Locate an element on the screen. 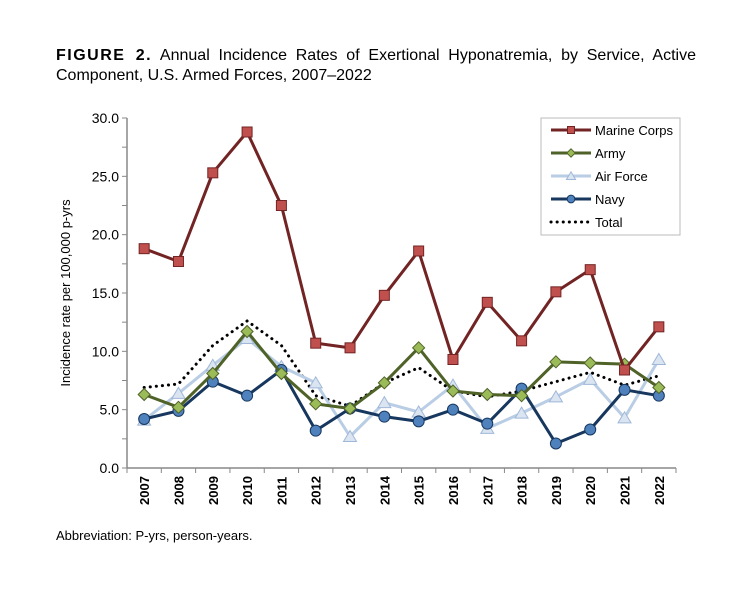 Image resolution: width=750 pixels, height=595 pixels. y-tick-label: 5.0 is located at coordinates (110, 410).